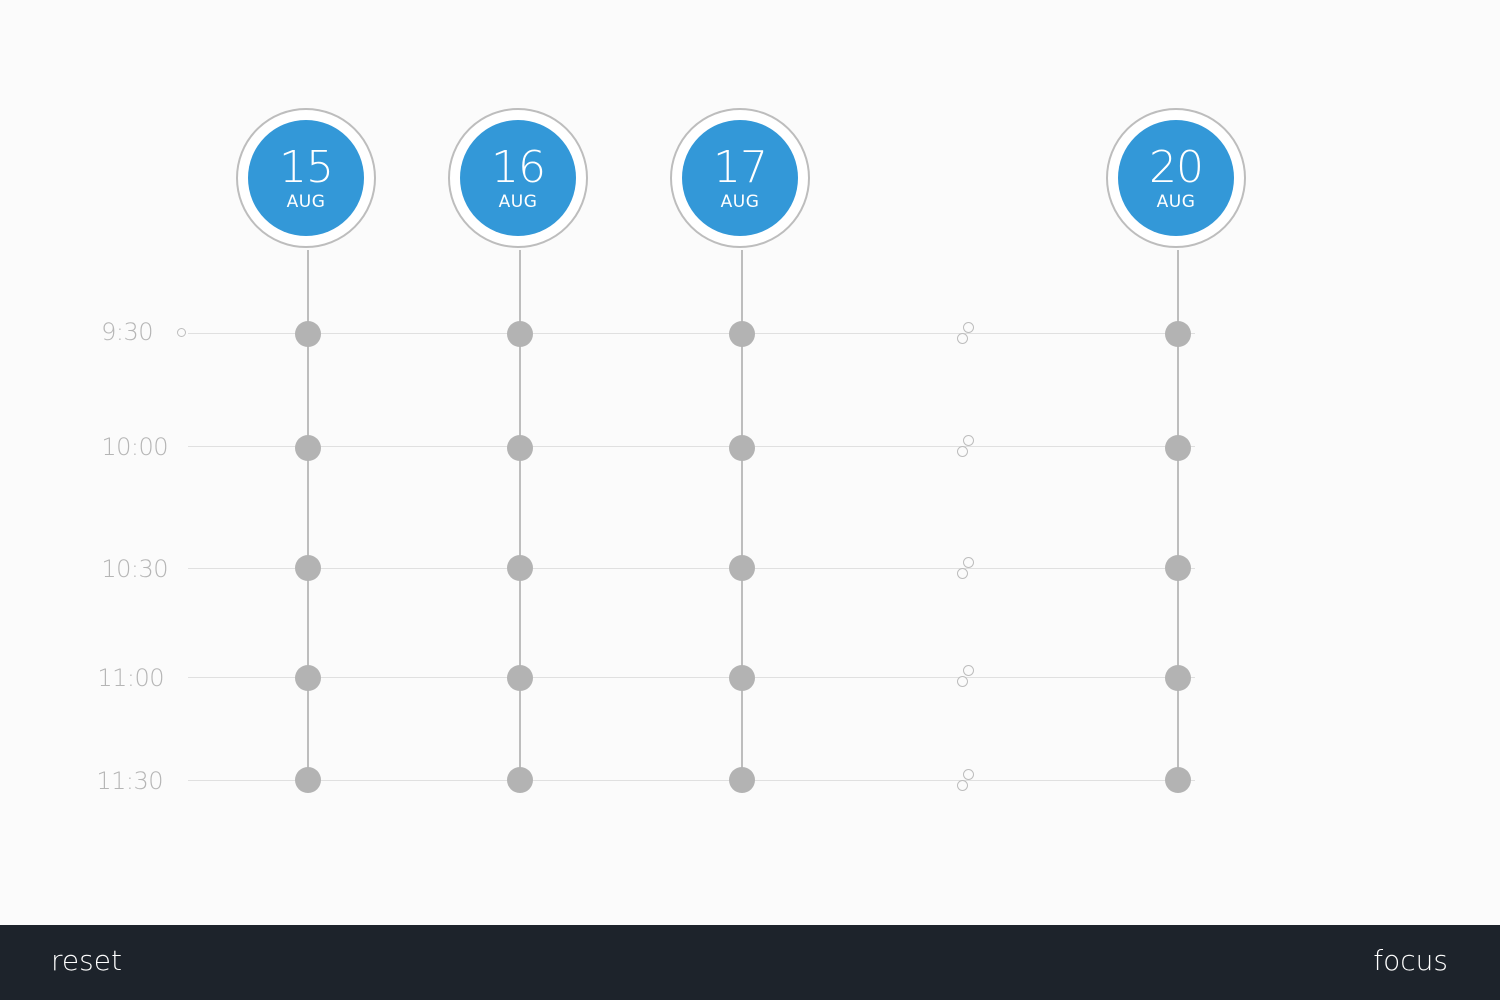  I want to click on date-disc: 15 AUG, so click(306, 178).